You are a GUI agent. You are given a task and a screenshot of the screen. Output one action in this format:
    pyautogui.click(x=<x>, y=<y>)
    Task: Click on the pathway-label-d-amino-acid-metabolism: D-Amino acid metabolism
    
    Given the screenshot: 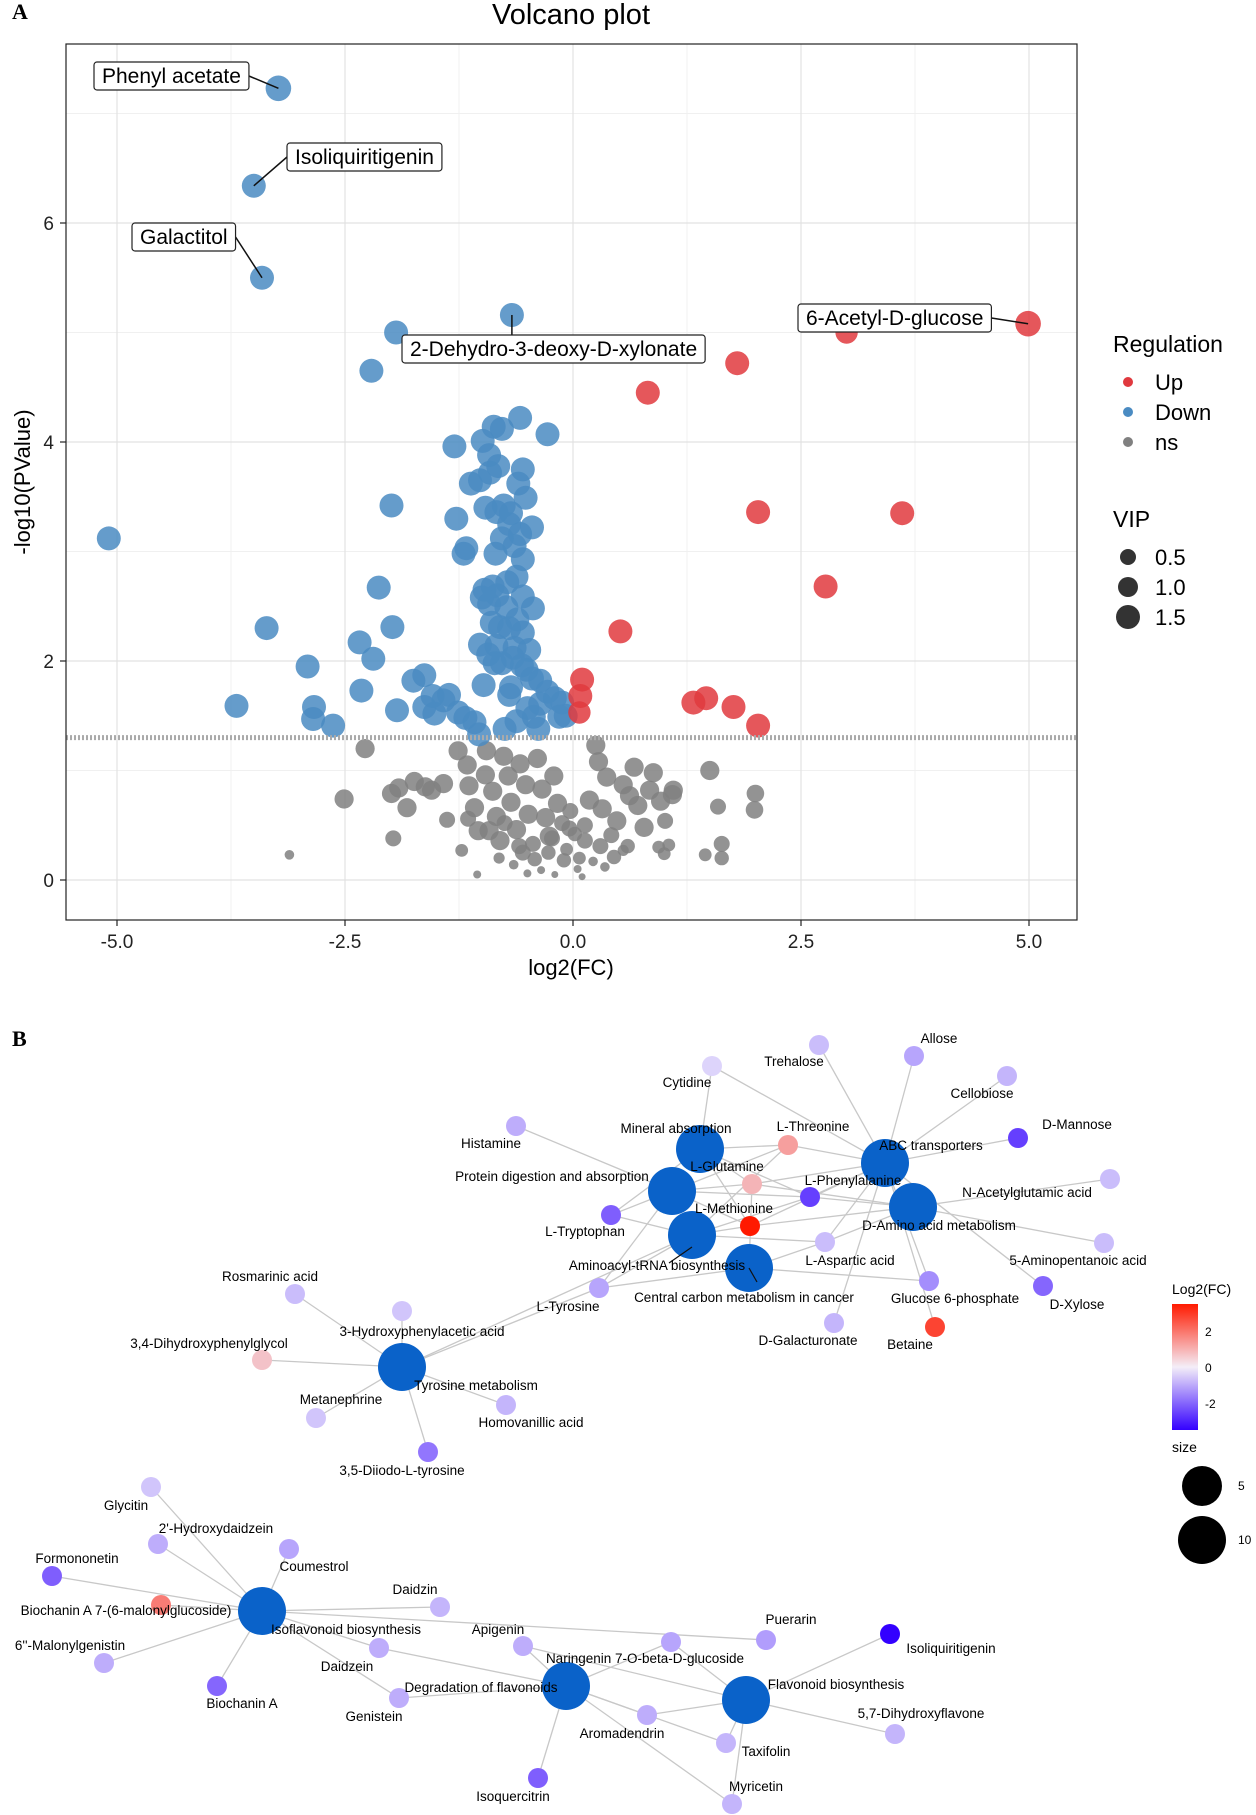 What is the action you would take?
    pyautogui.click(x=939, y=1225)
    